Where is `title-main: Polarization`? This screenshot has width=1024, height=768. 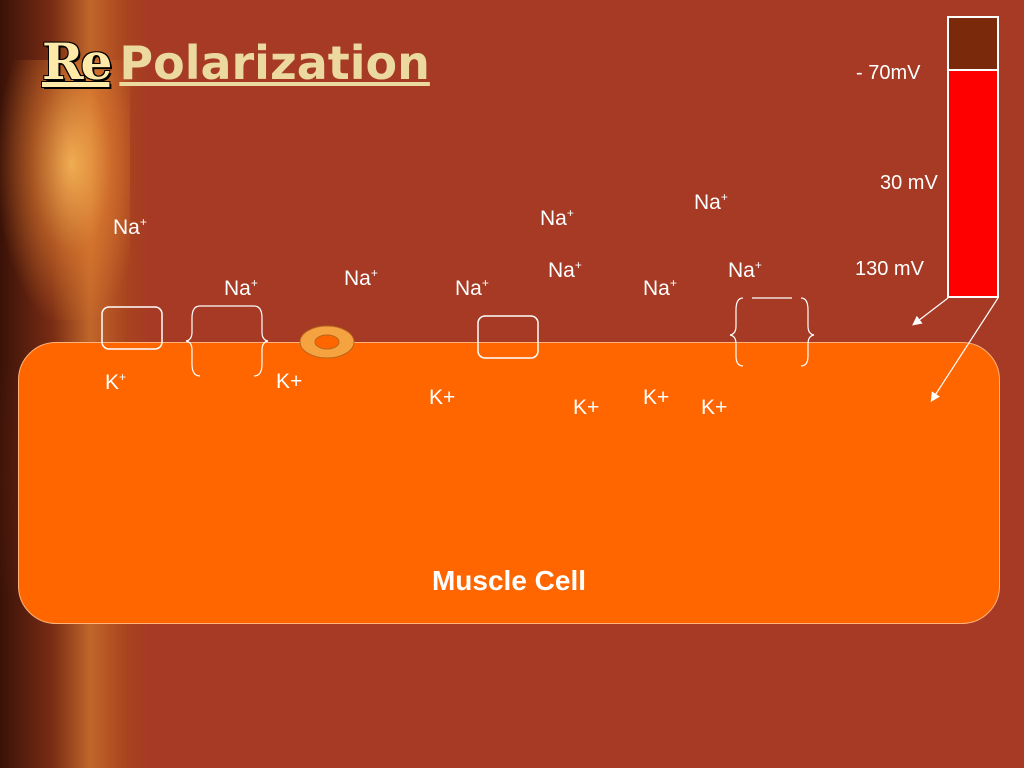
title-main: Polarization is located at coordinates (274, 63).